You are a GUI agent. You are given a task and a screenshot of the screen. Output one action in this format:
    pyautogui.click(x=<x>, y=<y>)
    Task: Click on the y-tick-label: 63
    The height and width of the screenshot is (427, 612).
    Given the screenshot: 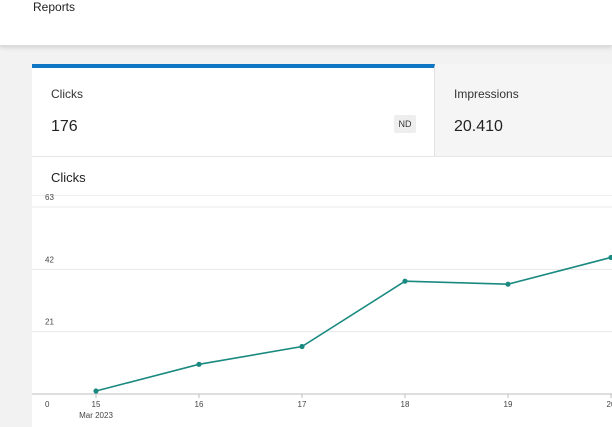 What is the action you would take?
    pyautogui.click(x=49, y=197)
    